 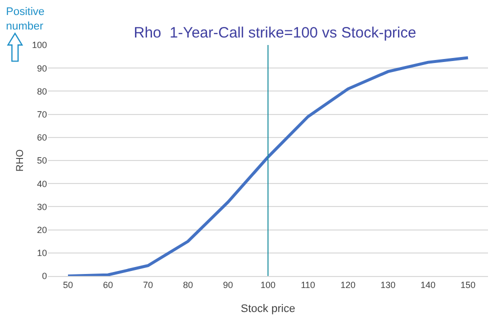 What do you see at coordinates (308, 285) in the screenshot?
I see `x-tick-label: 110` at bounding box center [308, 285].